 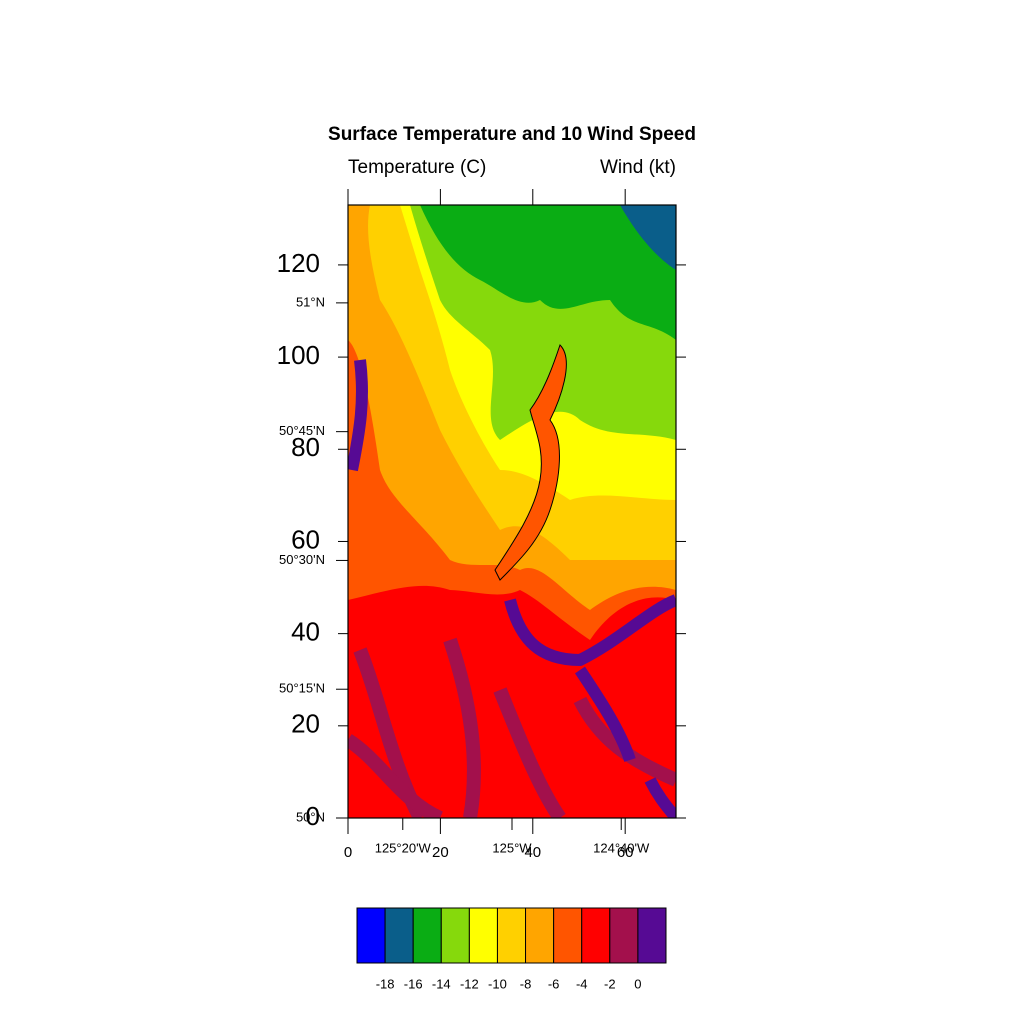 I want to click on lat-label: 50°30'N, so click(x=302, y=559).